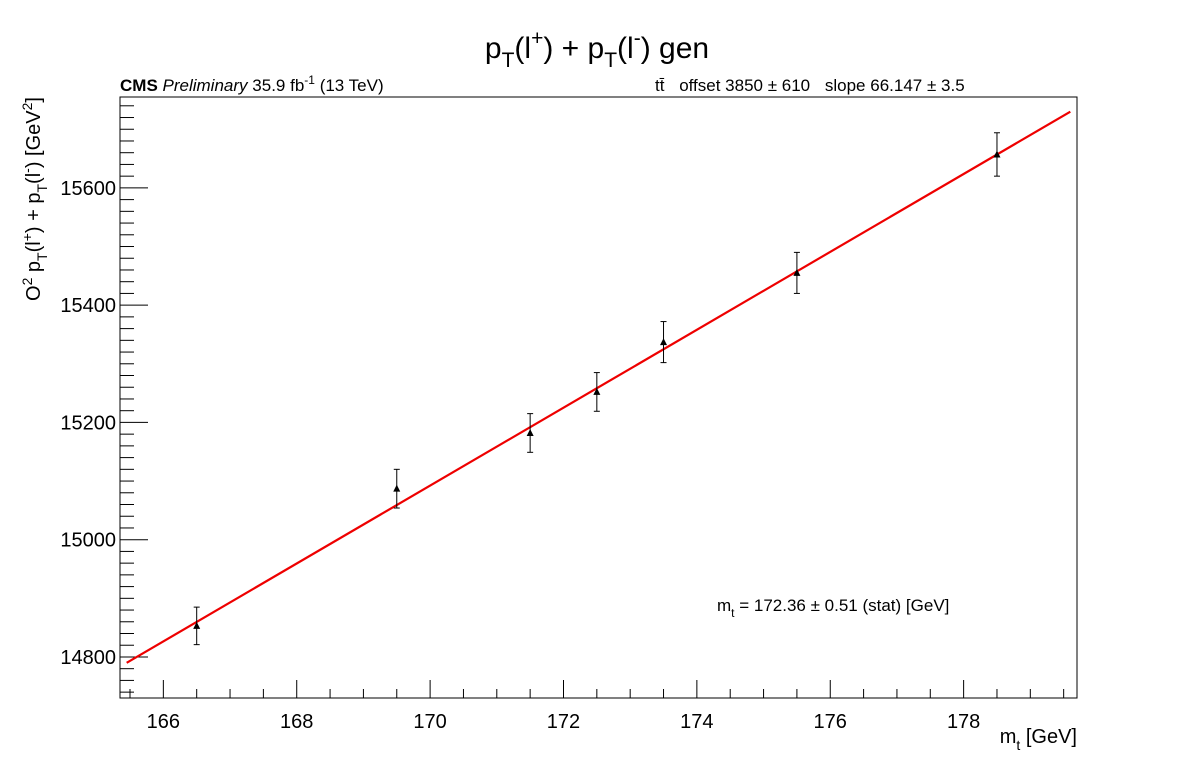 The height and width of the screenshot is (772, 1196). What do you see at coordinates (830, 722) in the screenshot?
I see `x-tick-label: 176` at bounding box center [830, 722].